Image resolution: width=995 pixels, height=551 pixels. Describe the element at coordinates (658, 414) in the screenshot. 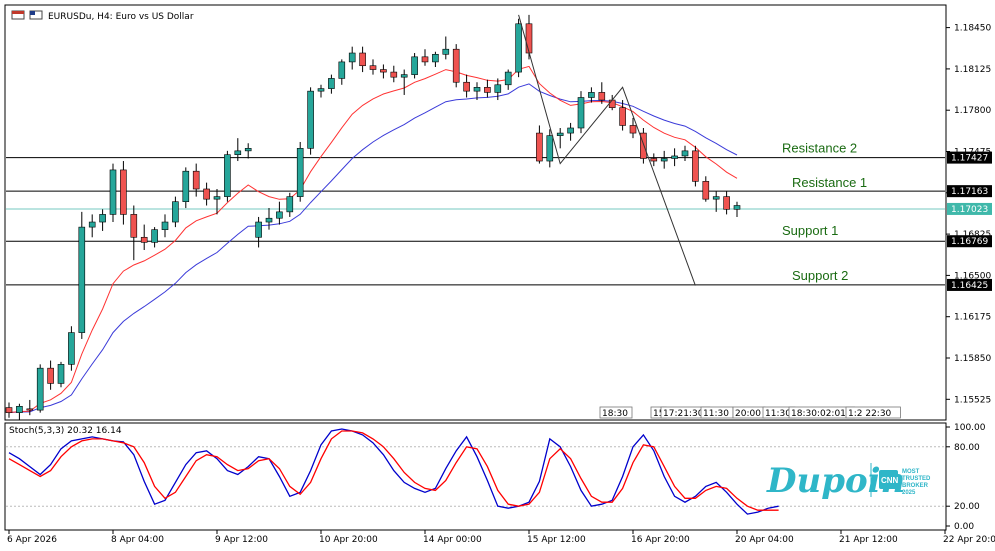

I see `session-label-text: 15` at that location.